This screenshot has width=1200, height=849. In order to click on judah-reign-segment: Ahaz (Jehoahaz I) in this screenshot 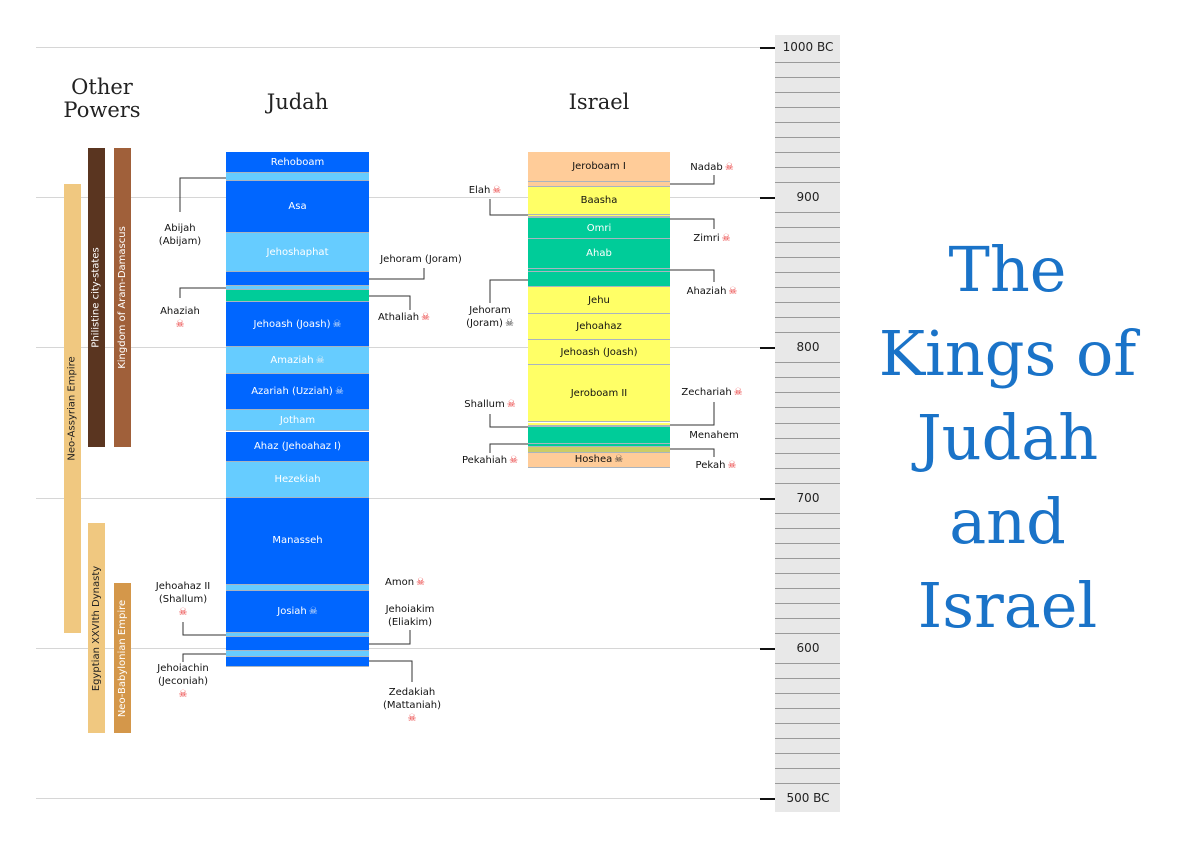, I will do `click(297, 446)`.